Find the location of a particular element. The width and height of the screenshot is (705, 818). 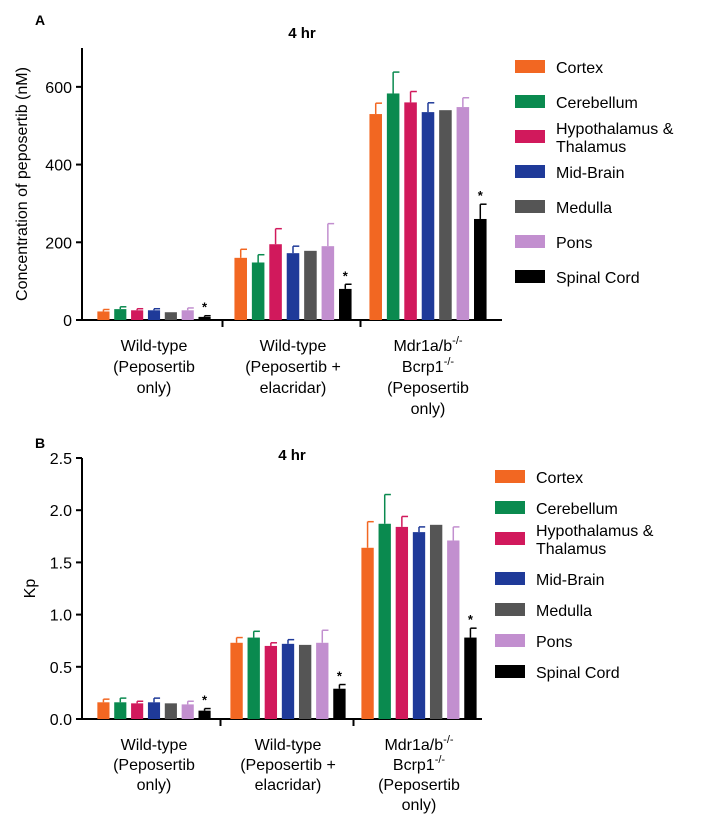

y-tick-label: 1.0 is located at coordinates (61, 616).